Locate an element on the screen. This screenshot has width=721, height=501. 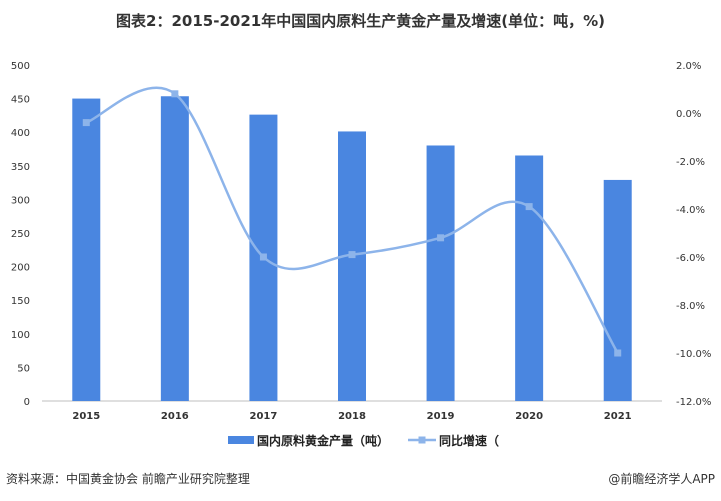
right-axis-tick: -8.0% is located at coordinates (690, 306).